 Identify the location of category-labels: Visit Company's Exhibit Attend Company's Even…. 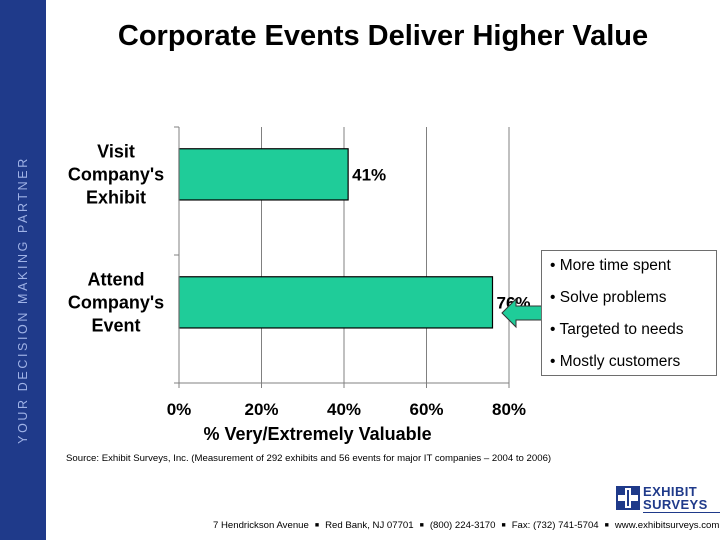
(116, 238).